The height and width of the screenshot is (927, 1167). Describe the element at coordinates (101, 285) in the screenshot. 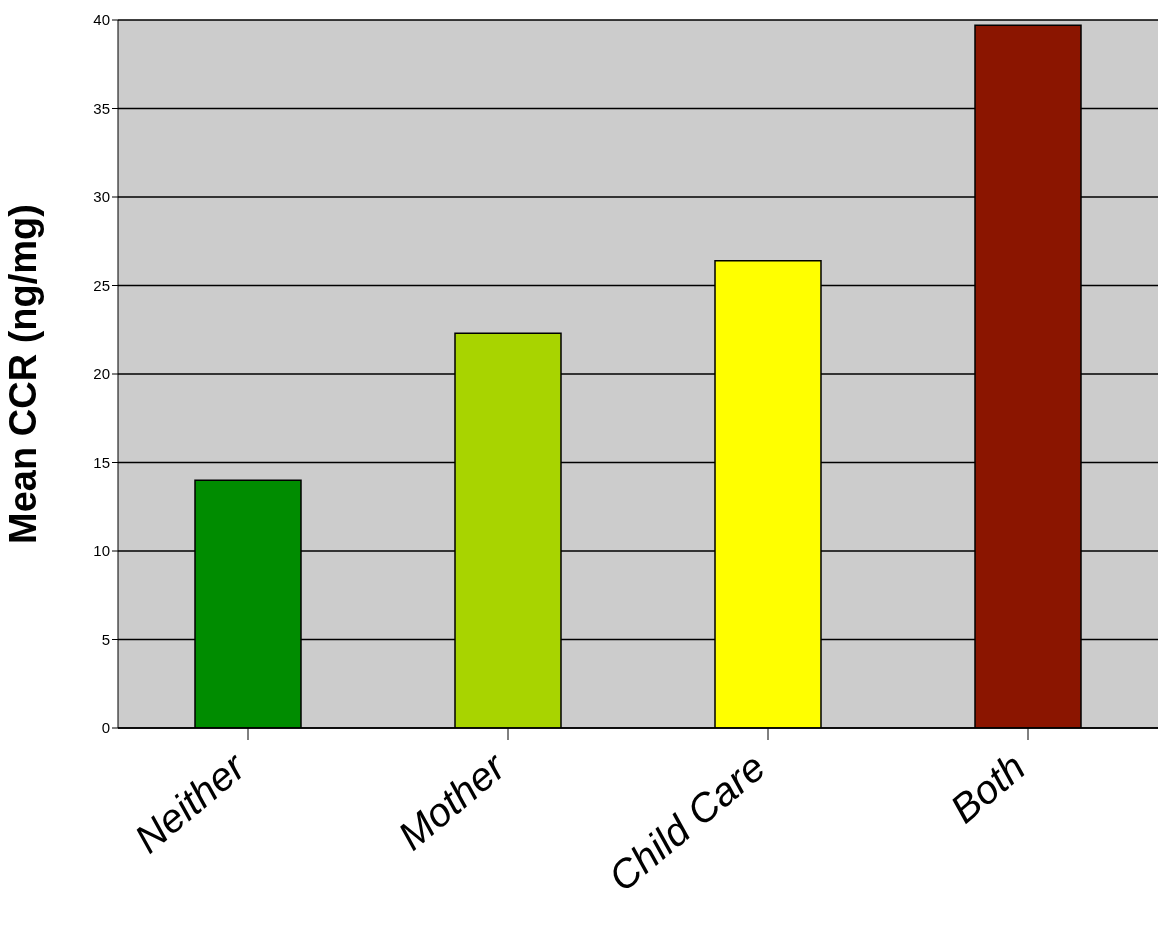

I see `y-tick-label: 25` at that location.